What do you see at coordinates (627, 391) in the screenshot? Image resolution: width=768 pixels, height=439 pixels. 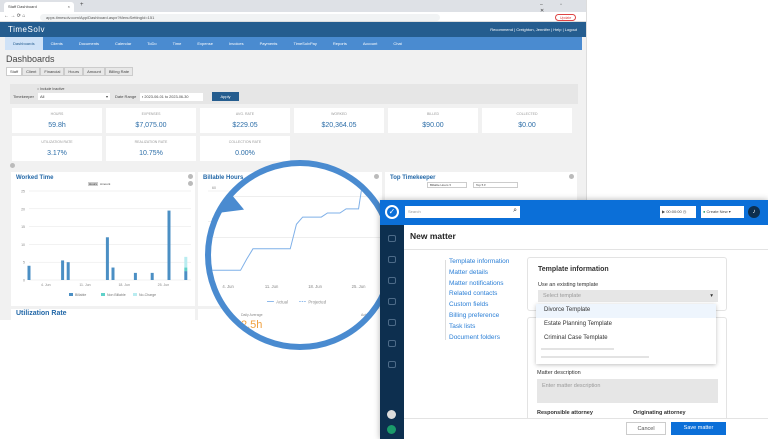 I see `description-textarea: Enter matter description` at bounding box center [627, 391].